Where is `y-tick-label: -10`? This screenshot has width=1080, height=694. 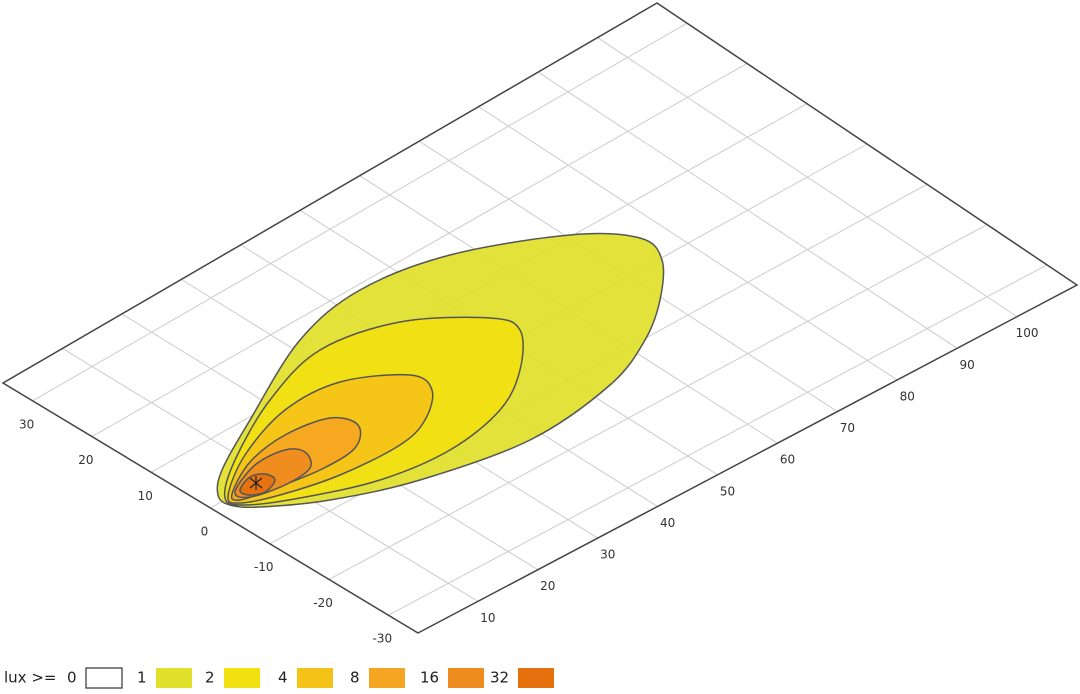
y-tick-label: -10 is located at coordinates (264, 567).